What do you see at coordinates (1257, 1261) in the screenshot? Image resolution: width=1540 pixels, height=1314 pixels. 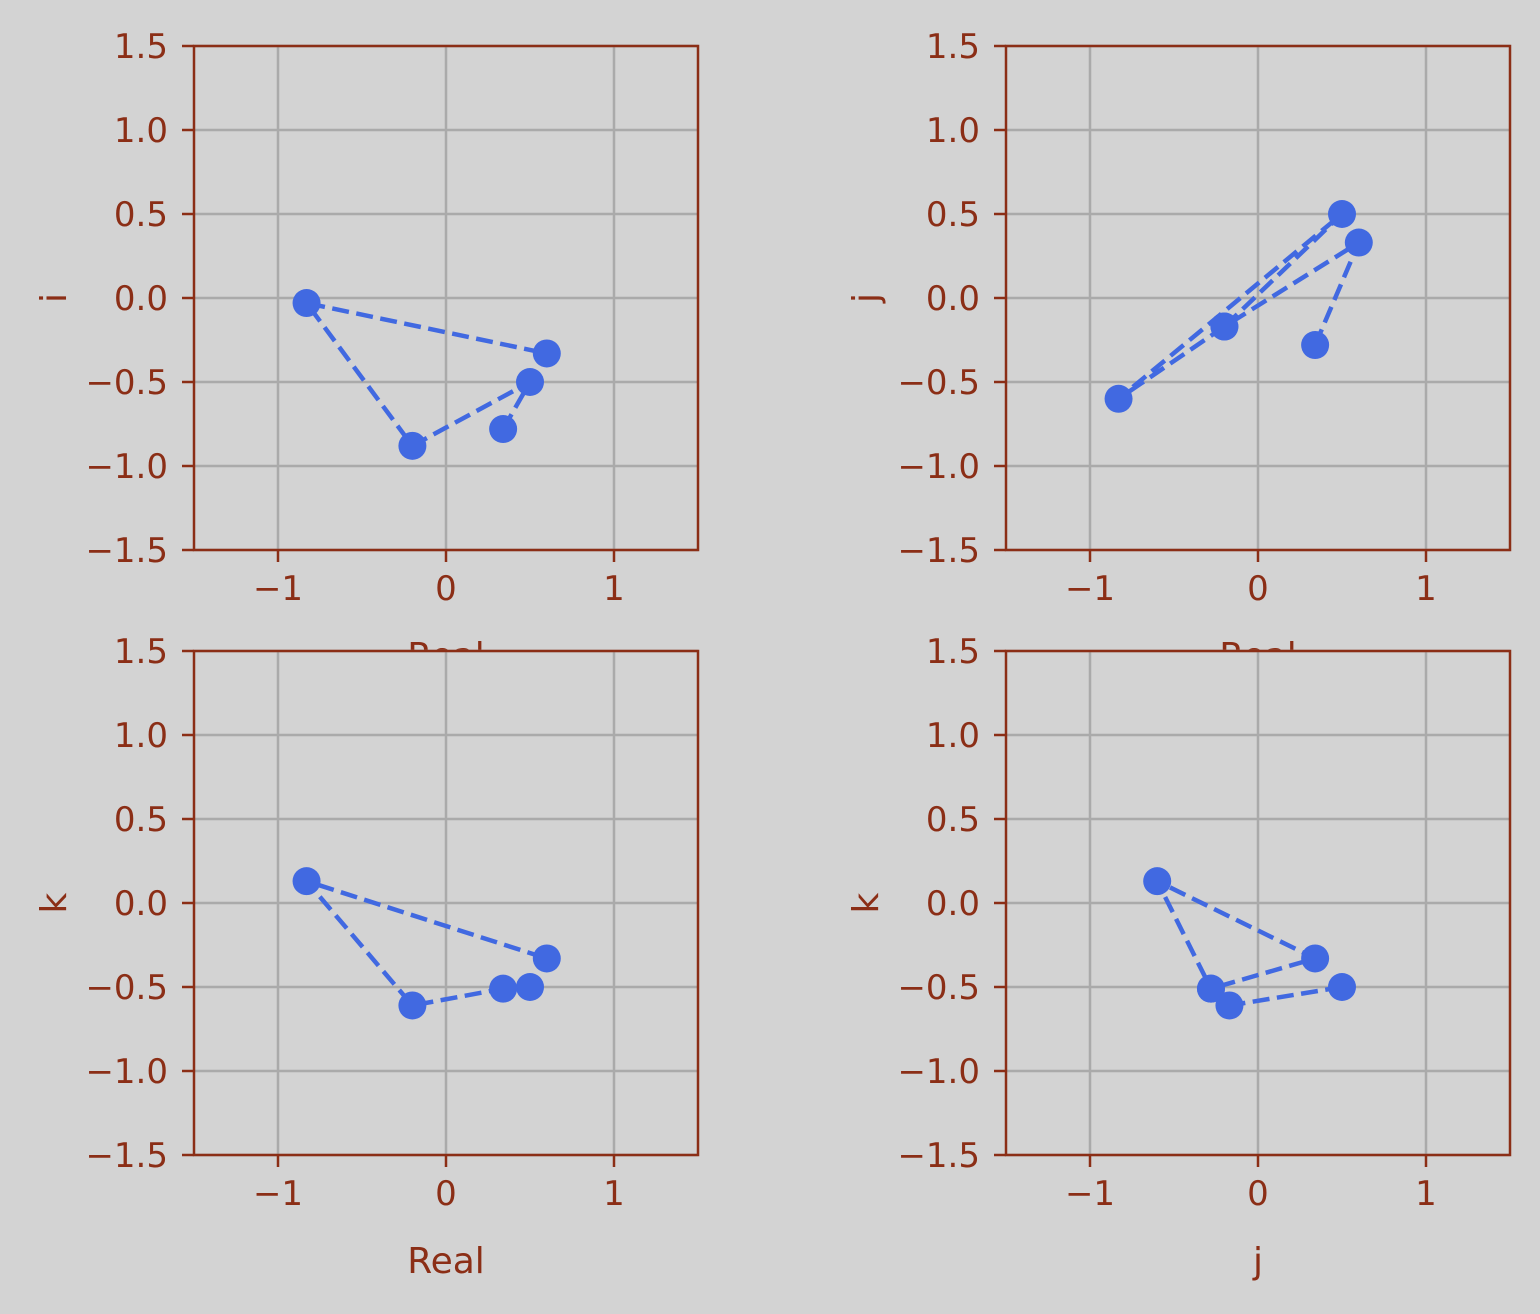 I see `x-axis-label: j` at bounding box center [1257, 1261].